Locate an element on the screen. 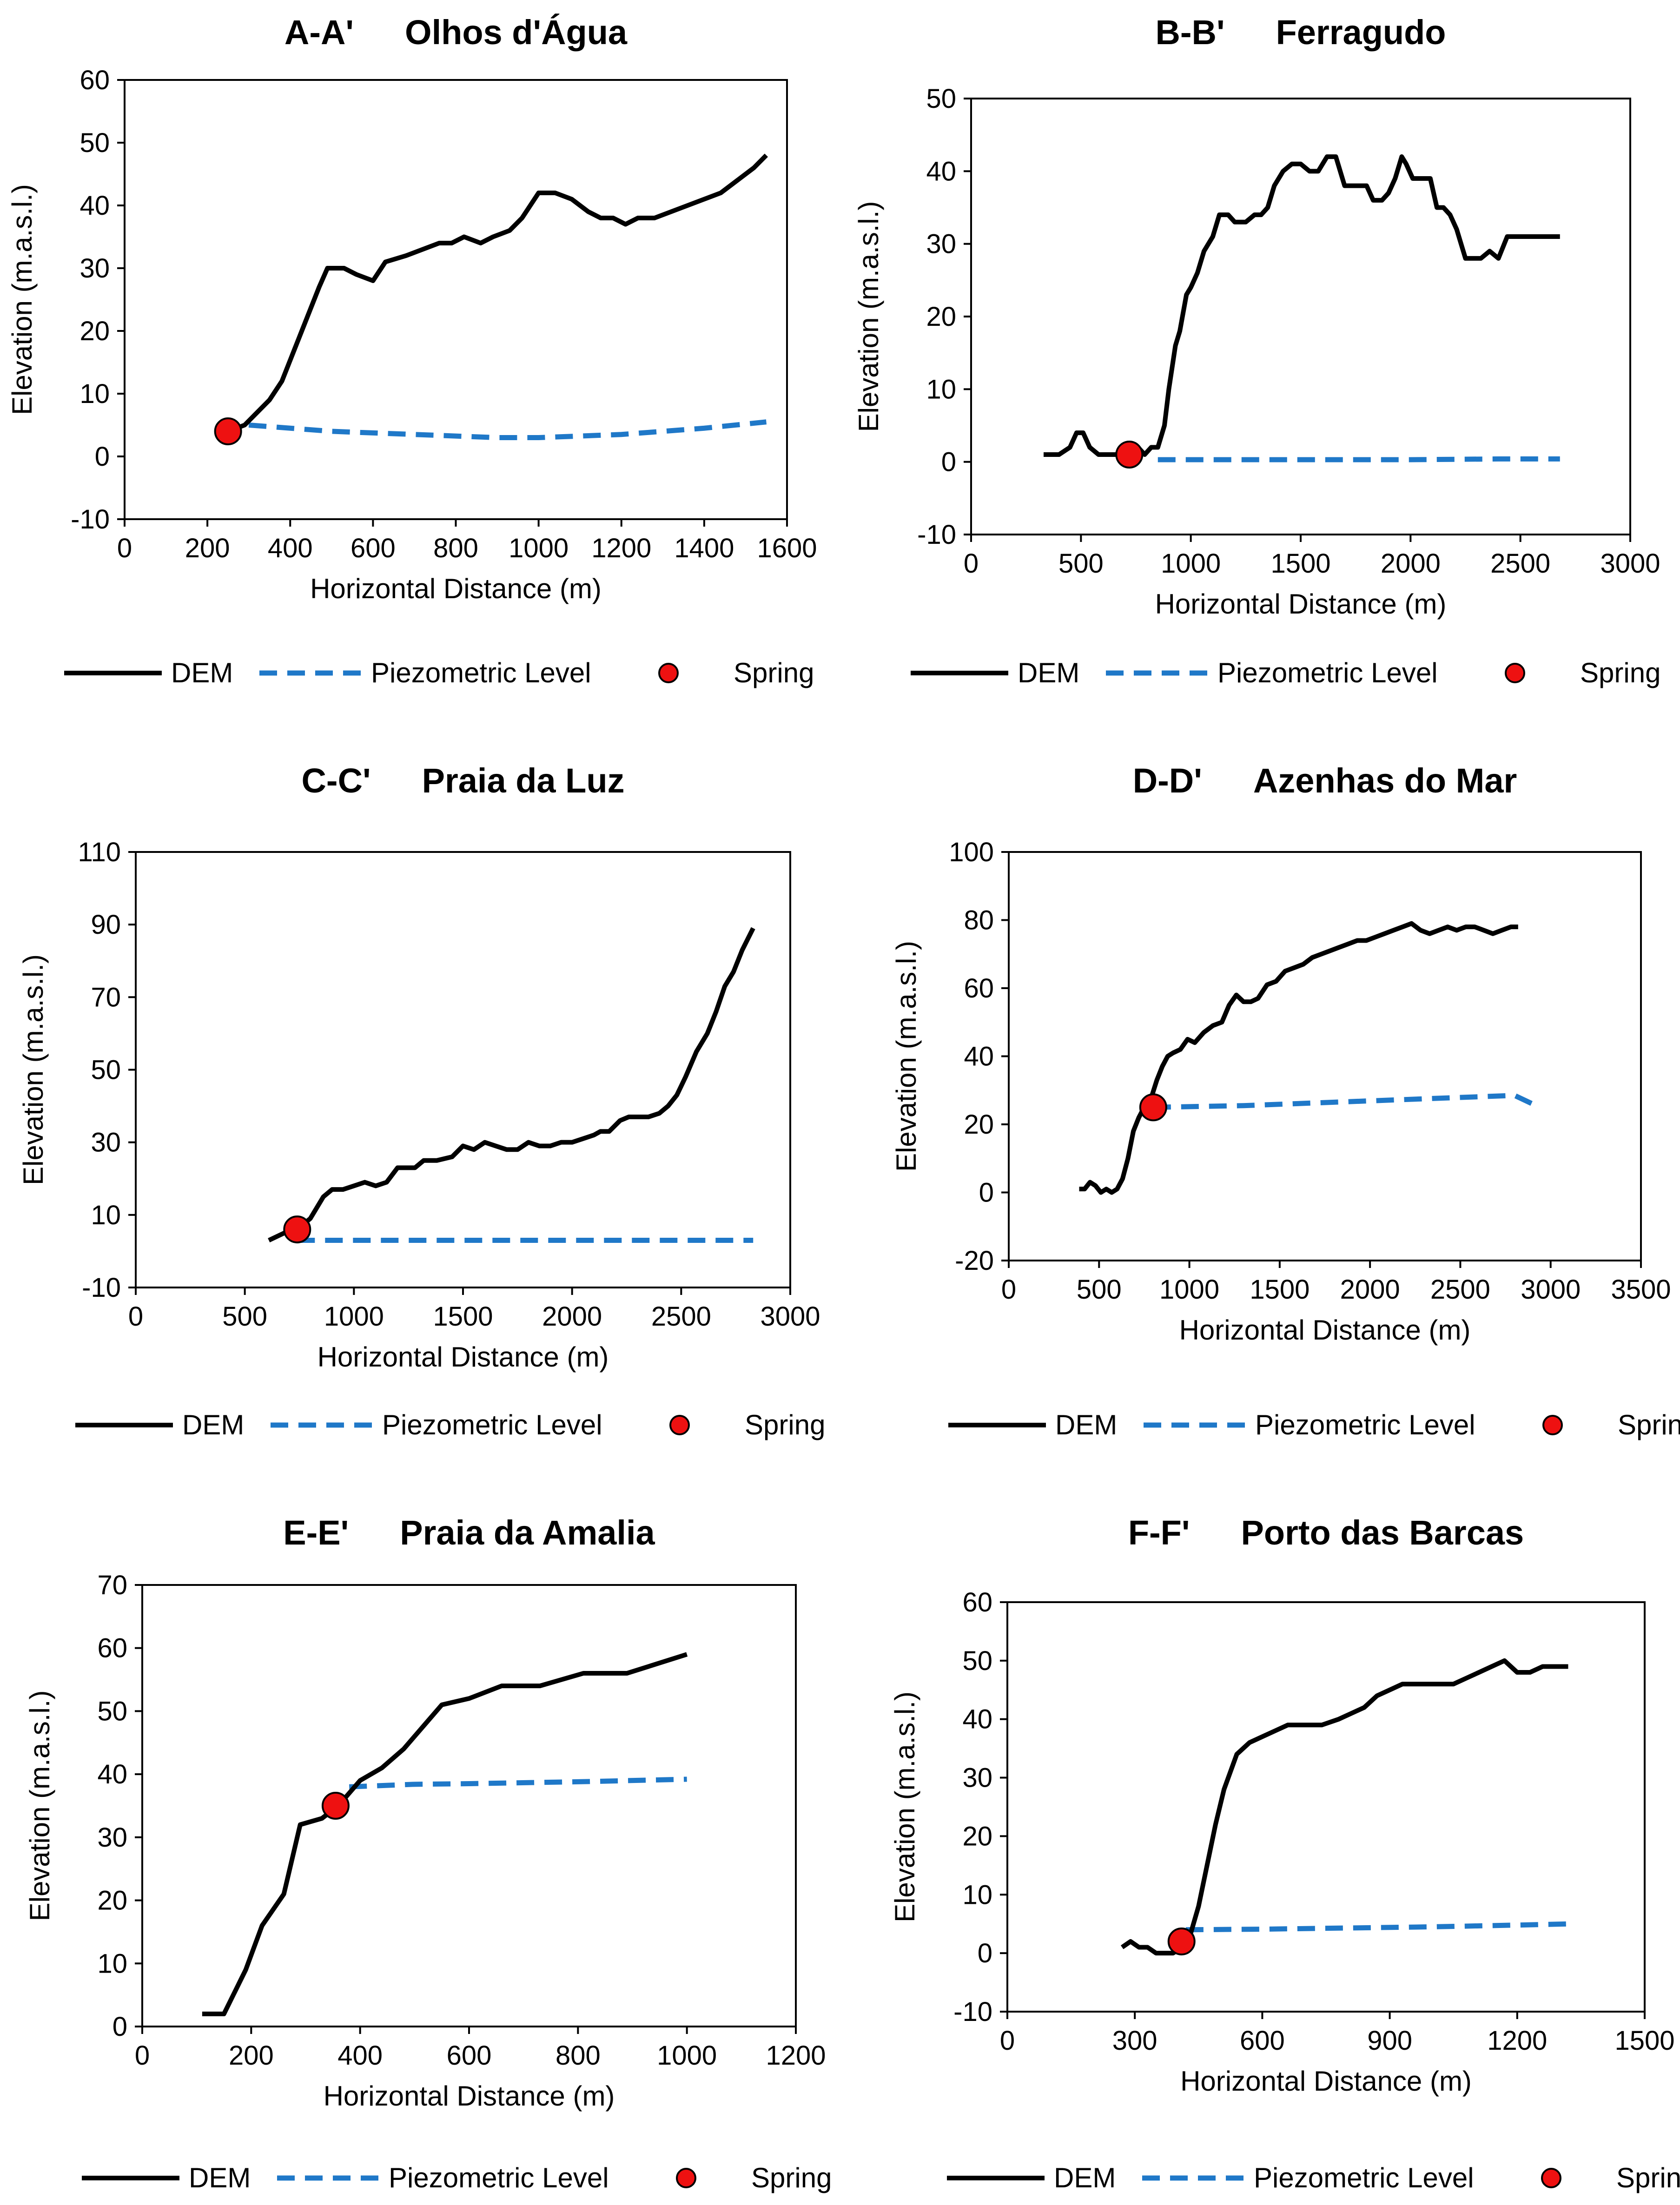  chart-title-E: E-E' Praia da Amalia is located at coordinates (469, 1532).